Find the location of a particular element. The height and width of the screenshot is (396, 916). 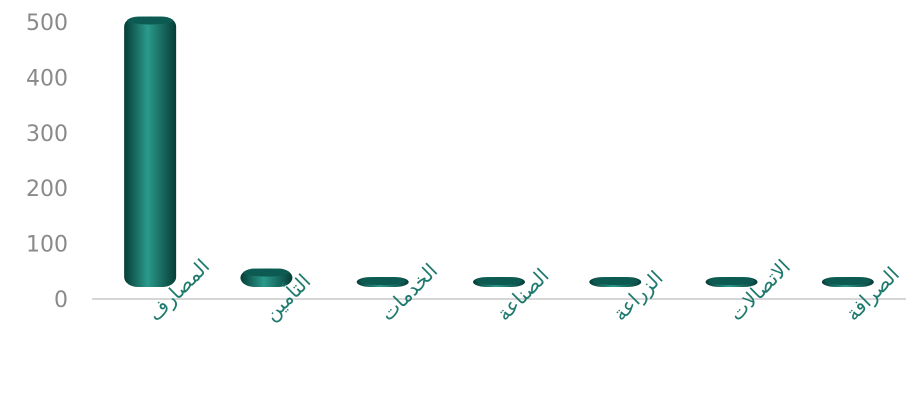

x-category-label: الصناعة is located at coordinates (523, 294).